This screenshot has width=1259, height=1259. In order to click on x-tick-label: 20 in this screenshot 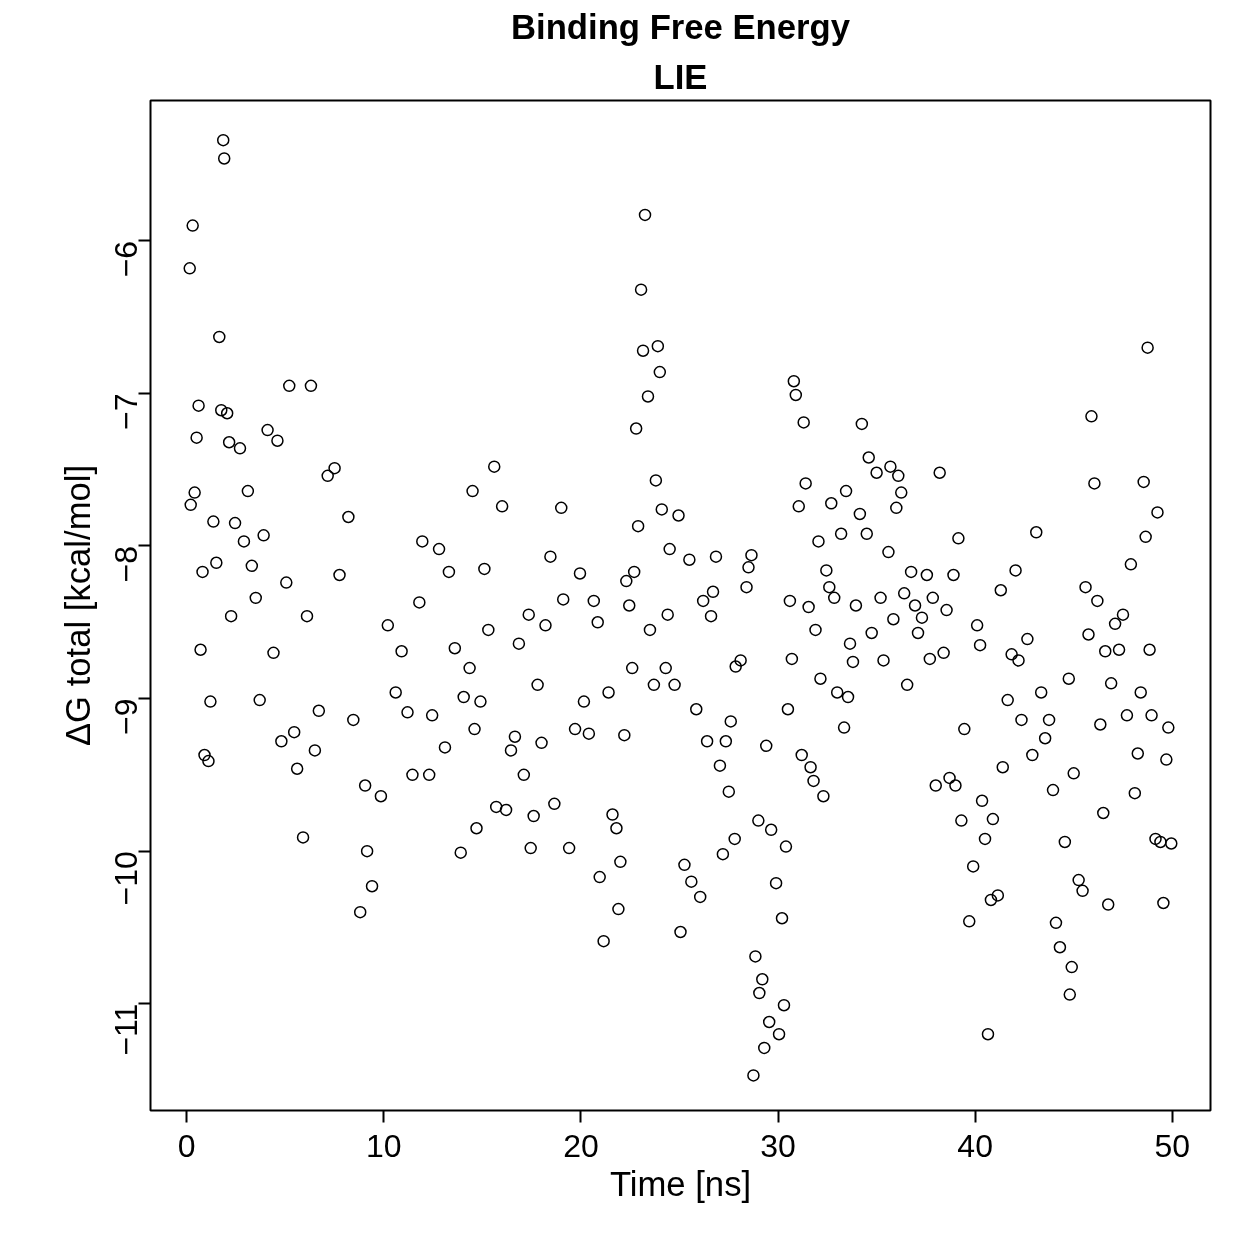, I will do `click(581, 1145)`.